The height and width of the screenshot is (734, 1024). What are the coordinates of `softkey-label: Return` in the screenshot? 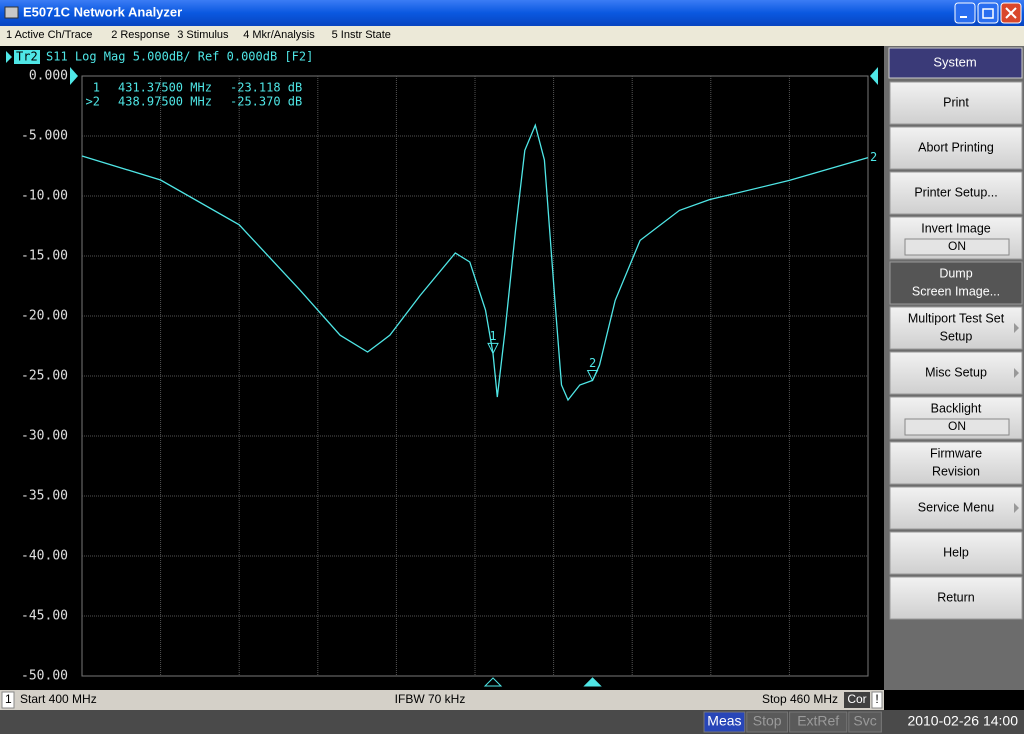 It's located at (956, 597).